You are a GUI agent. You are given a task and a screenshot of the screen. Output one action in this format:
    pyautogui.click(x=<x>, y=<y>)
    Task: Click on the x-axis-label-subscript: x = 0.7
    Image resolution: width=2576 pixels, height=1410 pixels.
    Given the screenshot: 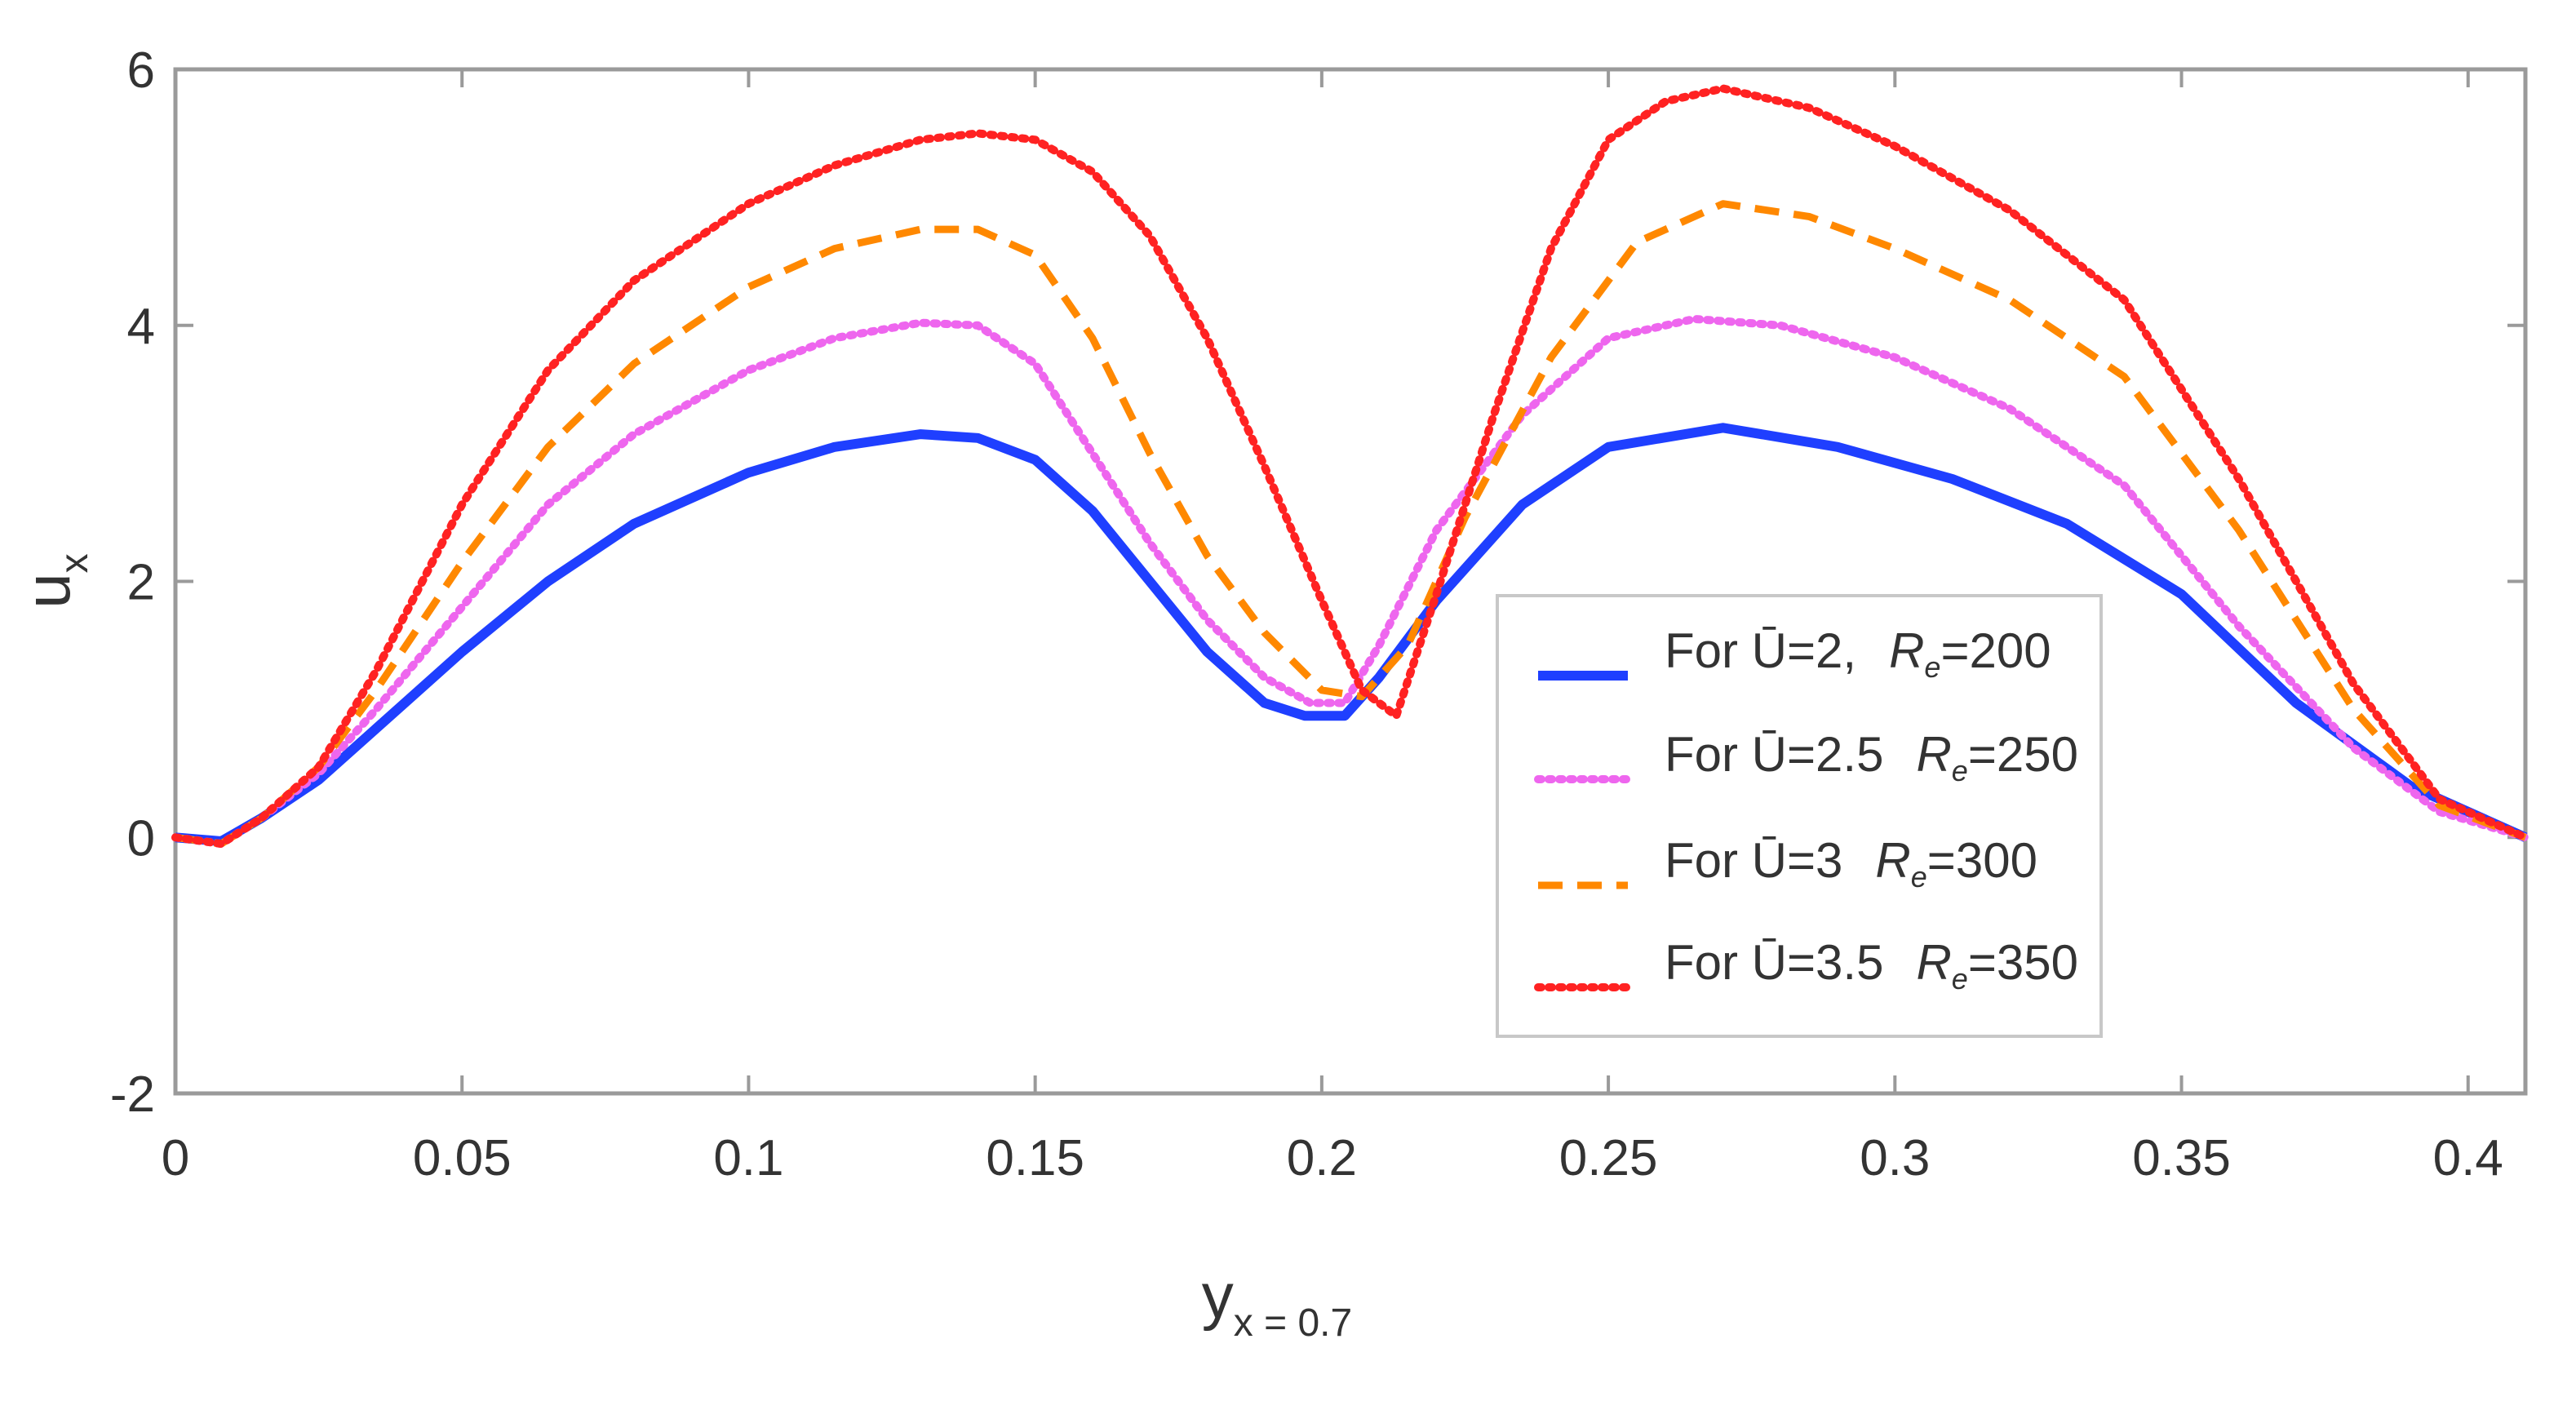 What is the action you would take?
    pyautogui.click(x=1293, y=1323)
    